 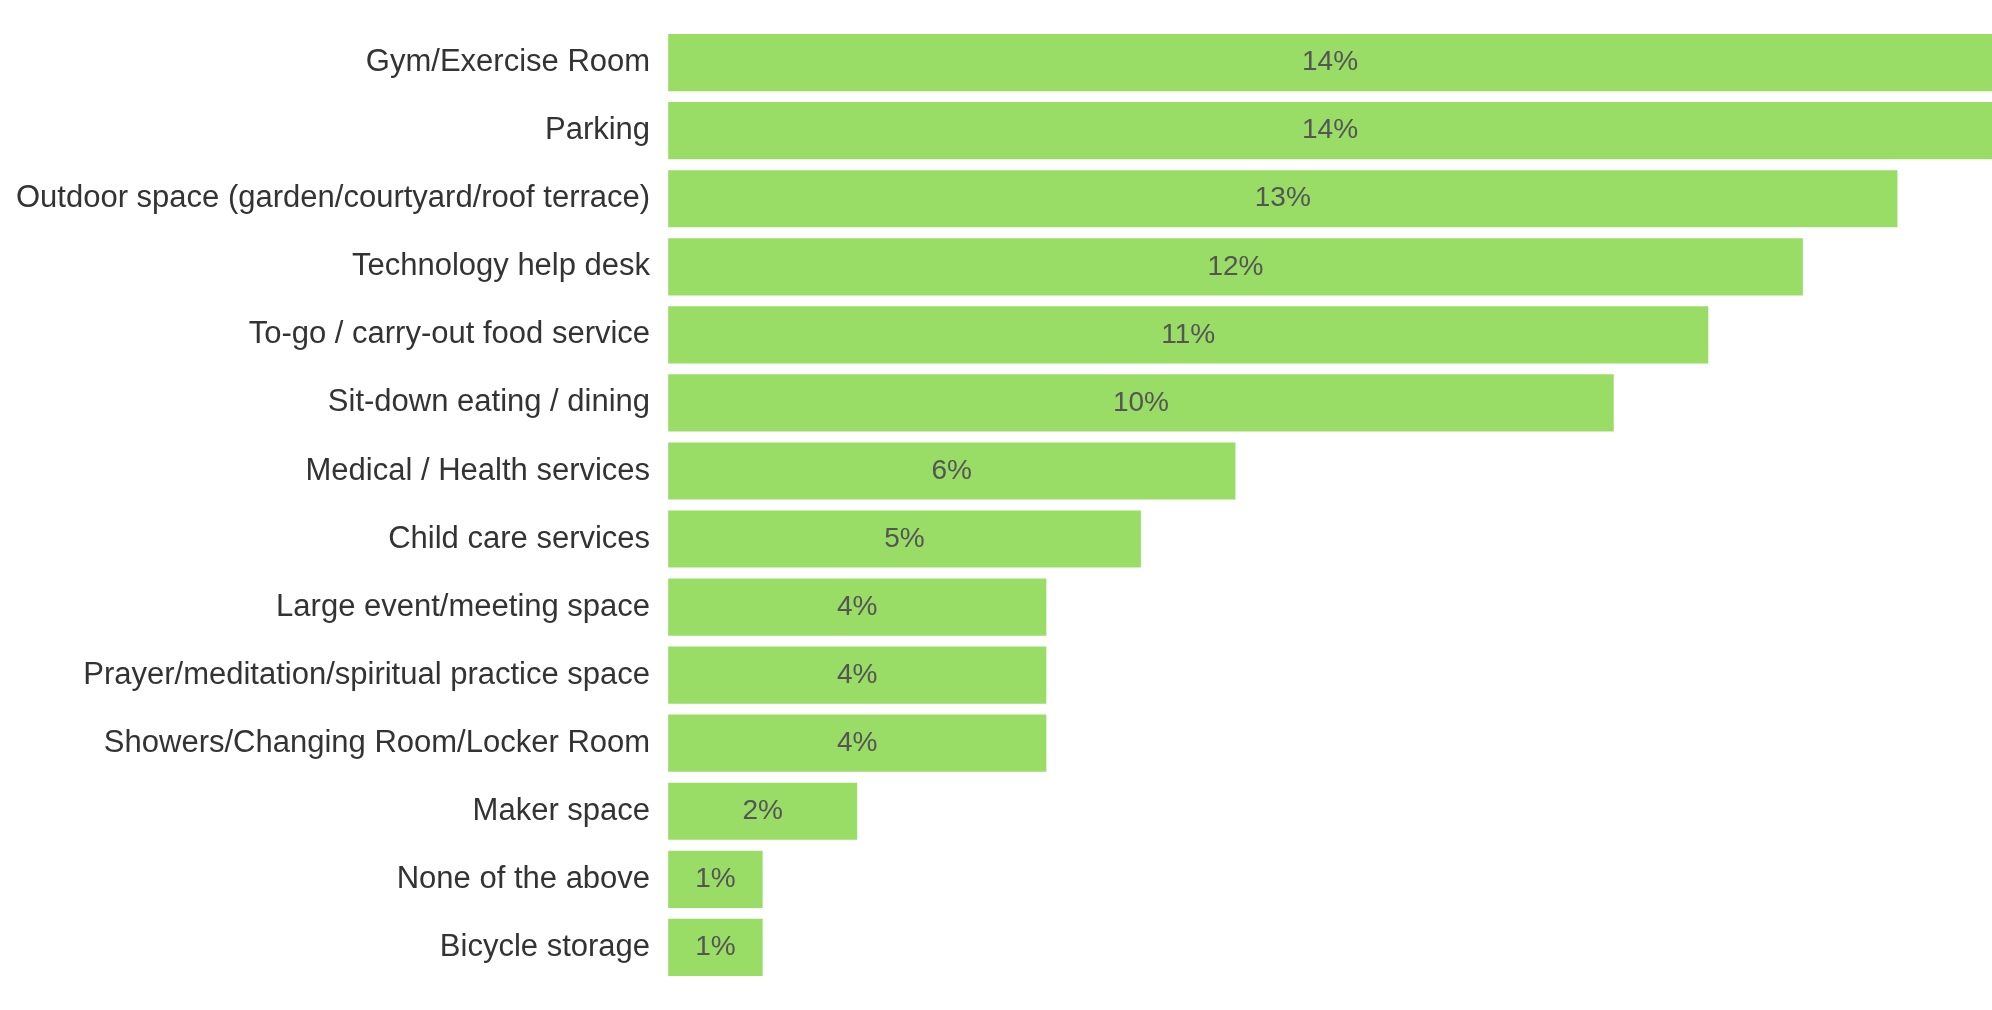 I want to click on data-label: 10%, so click(x=1140, y=401).